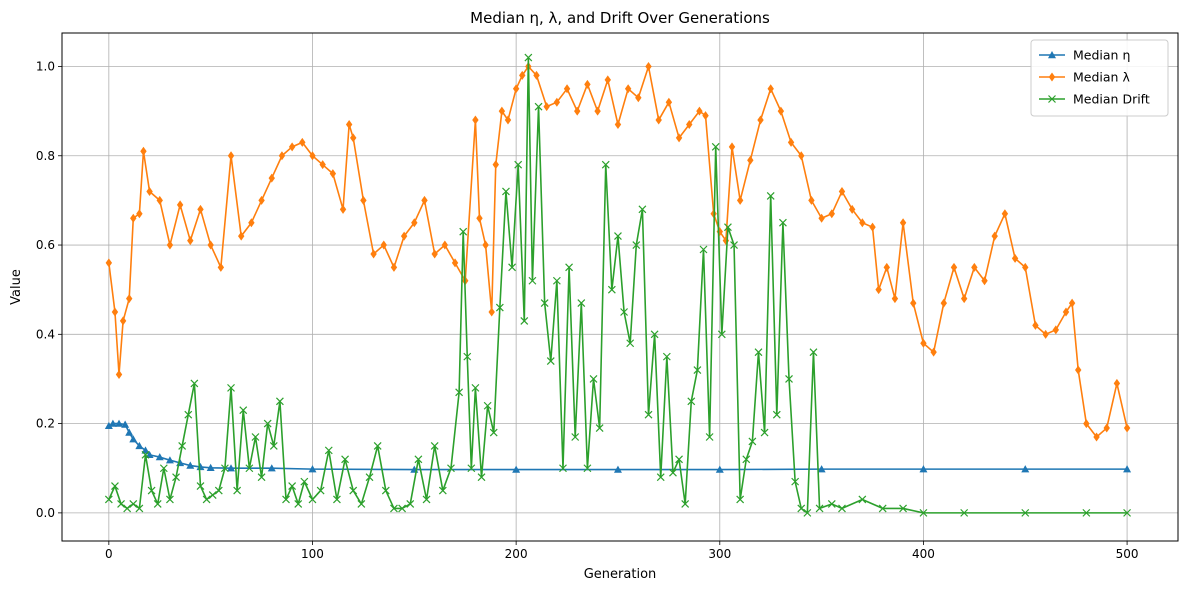 Image resolution: width=1189 pixels, height=590 pixels. What do you see at coordinates (1127, 554) in the screenshot?
I see `x-tick-label: 500` at bounding box center [1127, 554].